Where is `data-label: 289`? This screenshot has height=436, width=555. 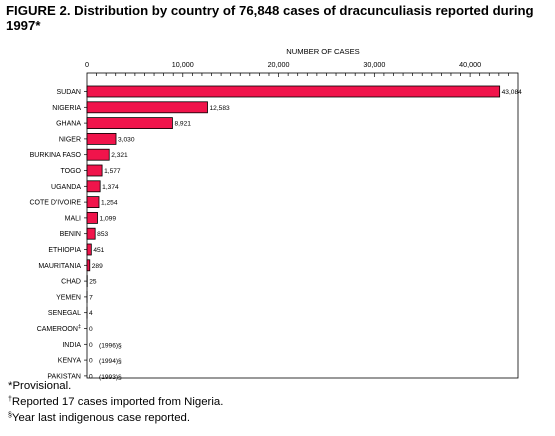 data-label: 289 is located at coordinates (97, 266).